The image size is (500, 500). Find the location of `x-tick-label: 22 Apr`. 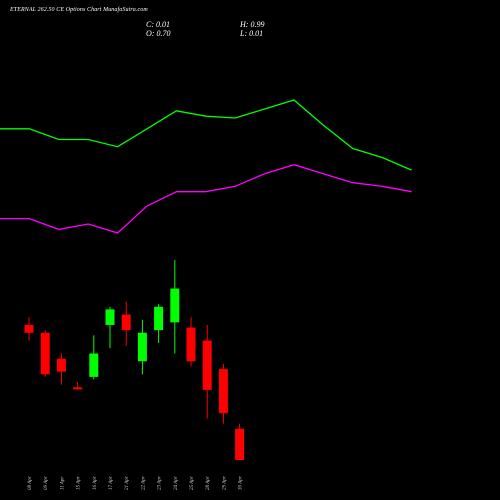

x-tick-label: 22 Apr is located at coordinates (143, 483).